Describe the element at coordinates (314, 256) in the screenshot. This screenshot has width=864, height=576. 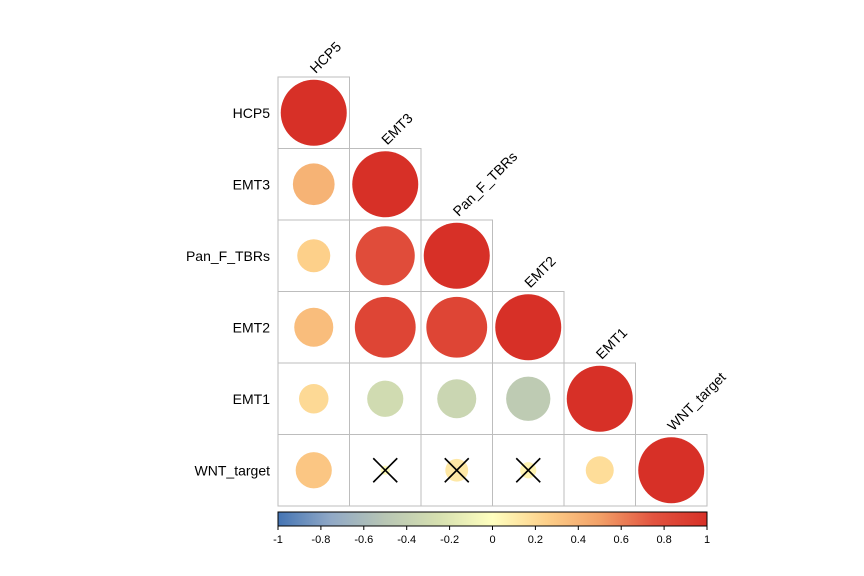
I see `corr-circle-Pan_F_TBRs-HCP5` at that location.